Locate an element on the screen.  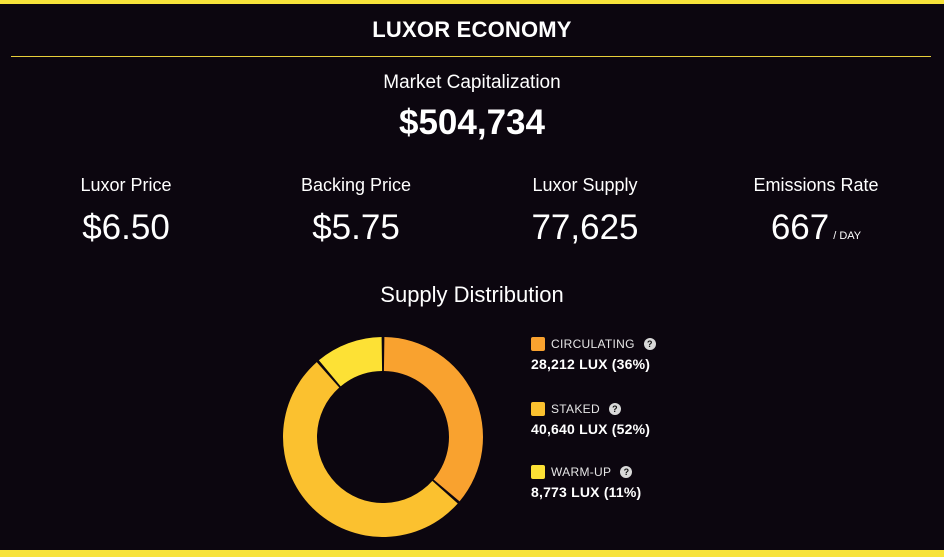
emissions-rate-value: 667 is located at coordinates (800, 227).